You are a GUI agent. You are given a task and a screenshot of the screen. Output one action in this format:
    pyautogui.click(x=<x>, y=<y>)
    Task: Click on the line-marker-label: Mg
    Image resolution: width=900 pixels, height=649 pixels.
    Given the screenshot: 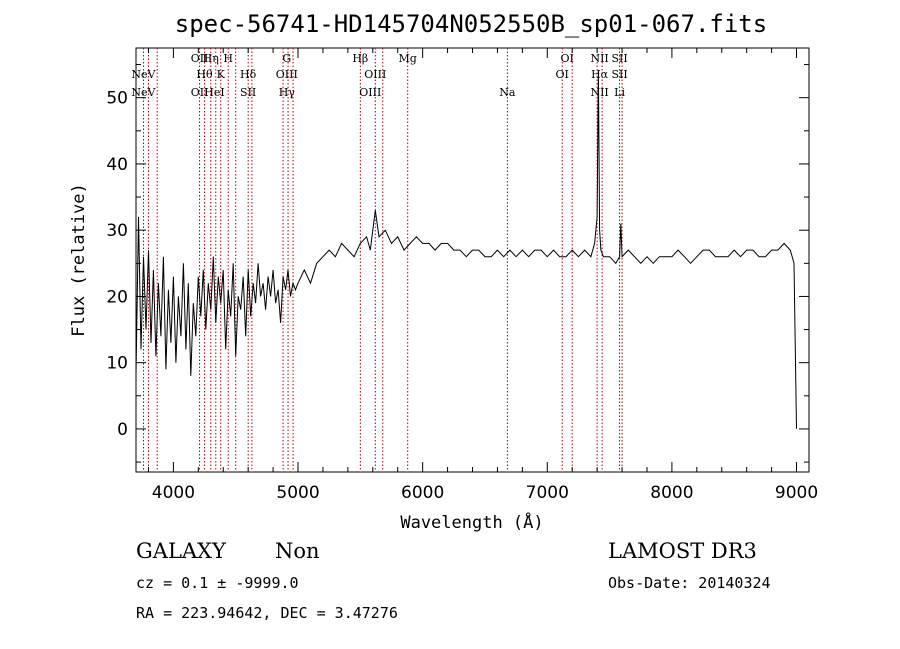 What is the action you would take?
    pyautogui.click(x=408, y=58)
    